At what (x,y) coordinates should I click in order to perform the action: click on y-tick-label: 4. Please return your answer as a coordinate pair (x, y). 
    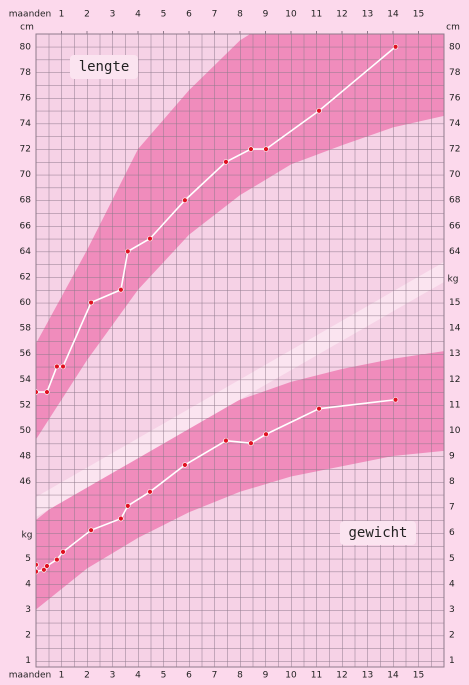
    Looking at the image, I should click on (28, 584).